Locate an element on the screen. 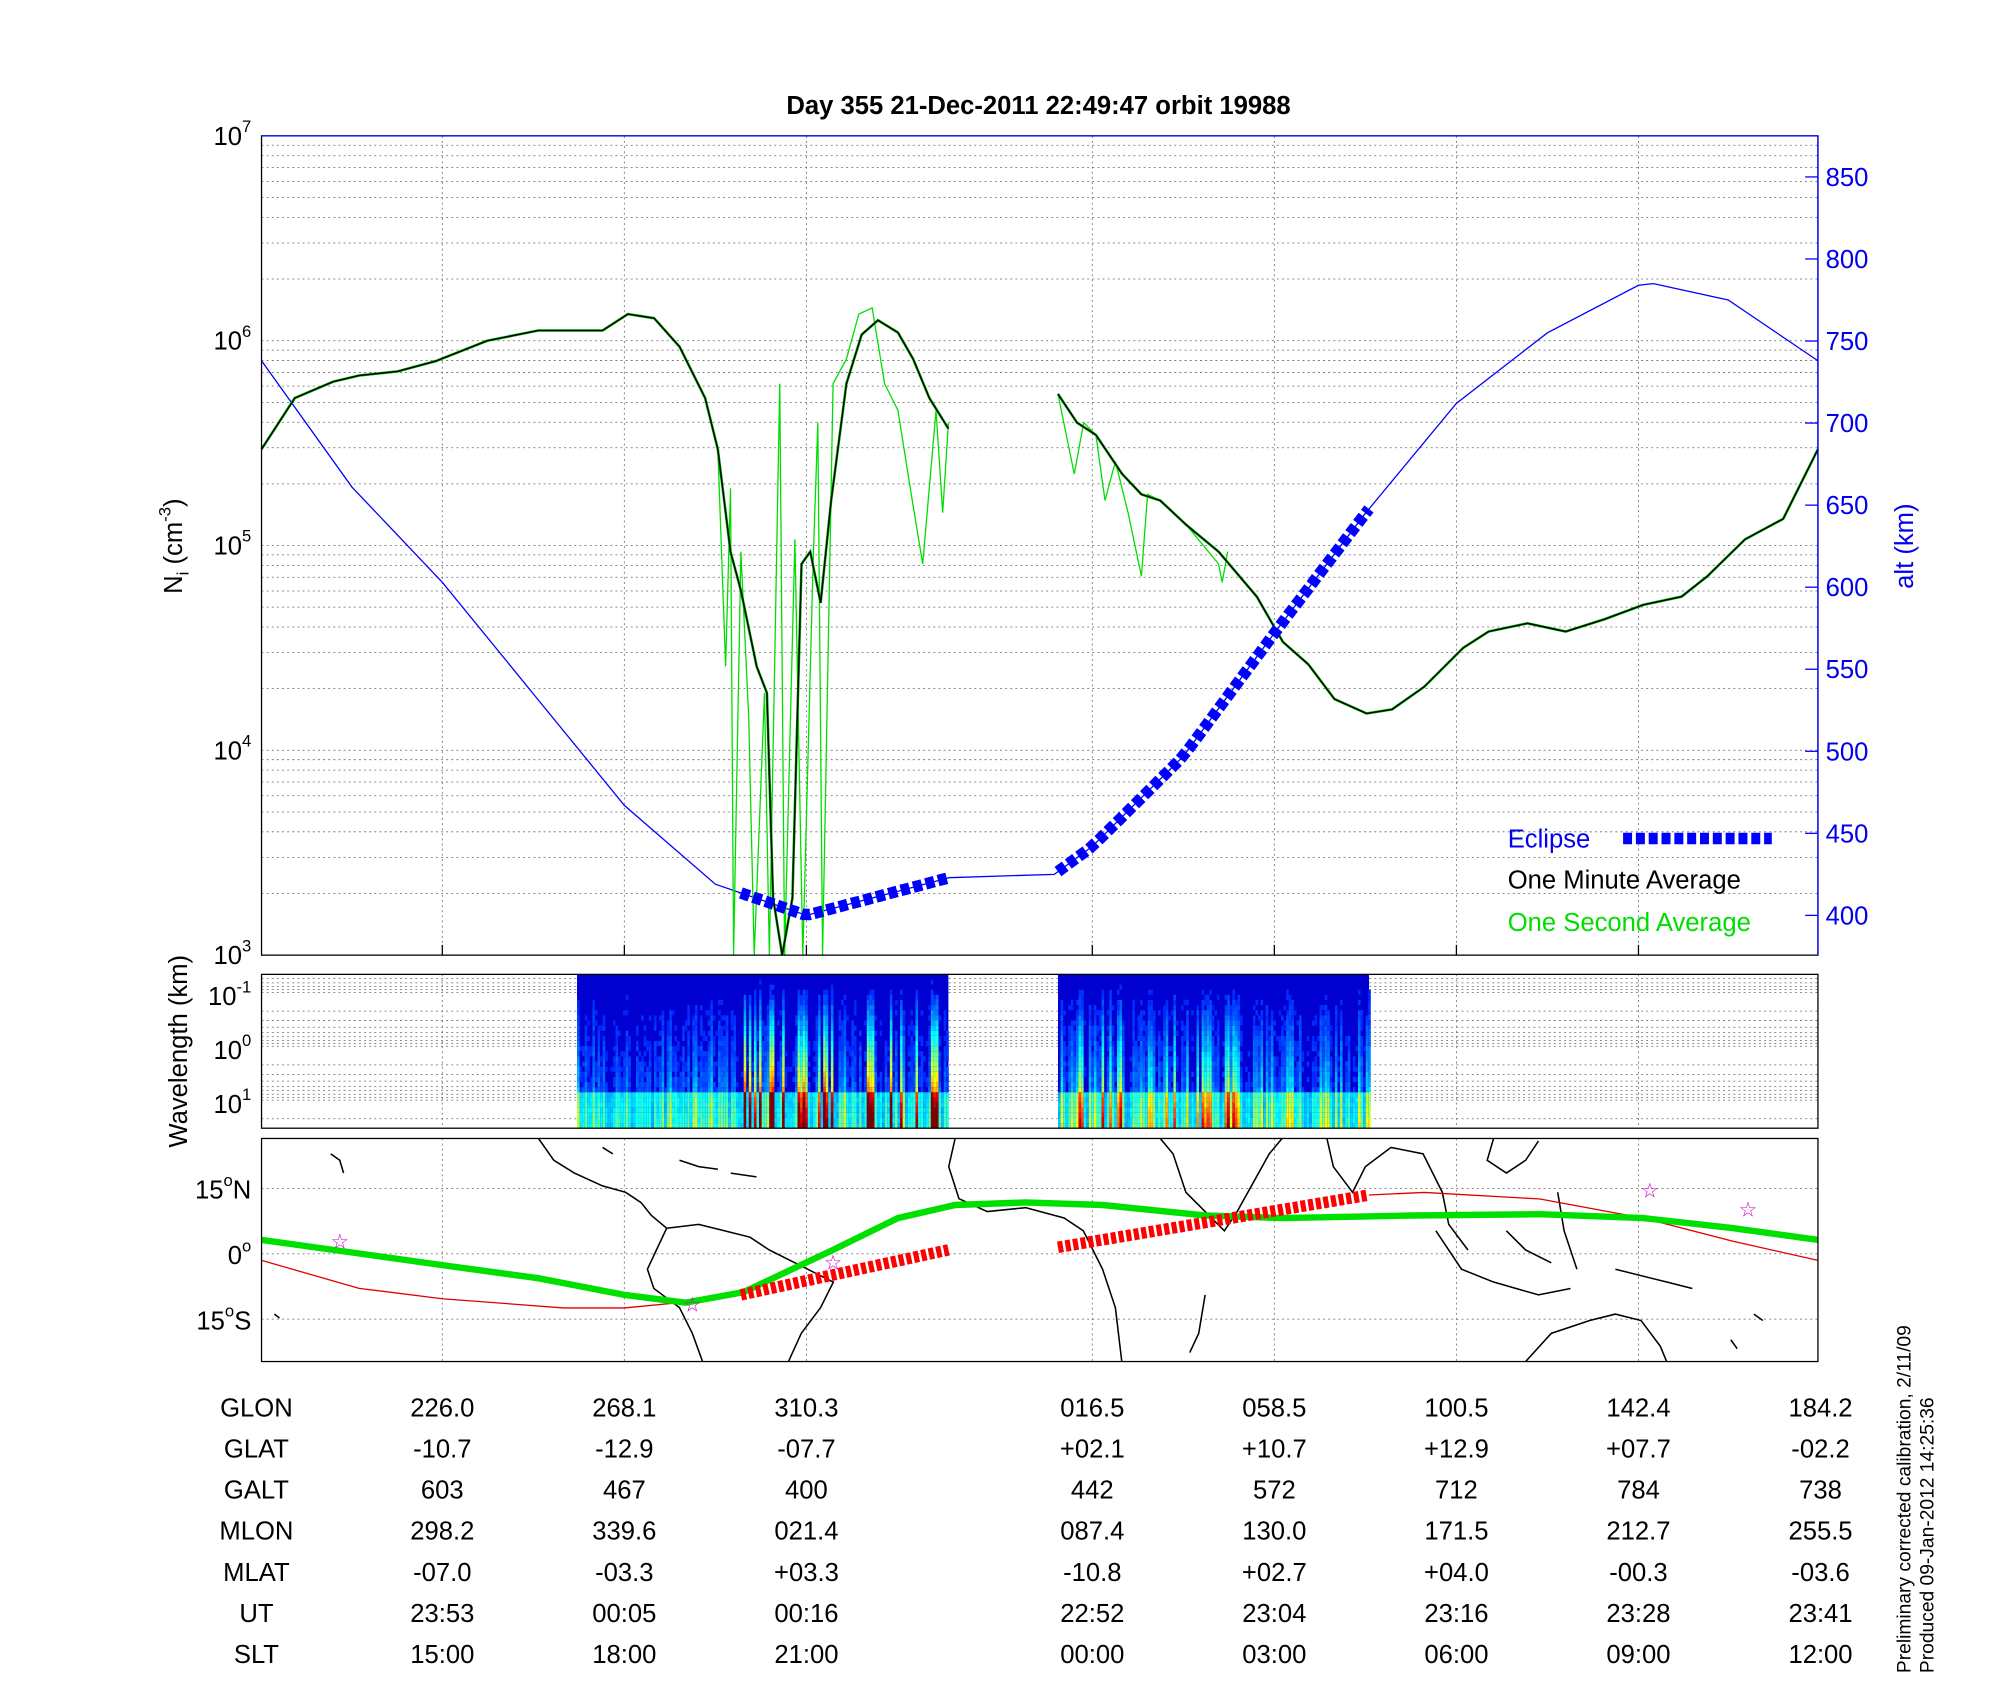 Image resolution: width=2000 pixels, height=1700 pixels. table-cell: 298.2 is located at coordinates (442, 1532).